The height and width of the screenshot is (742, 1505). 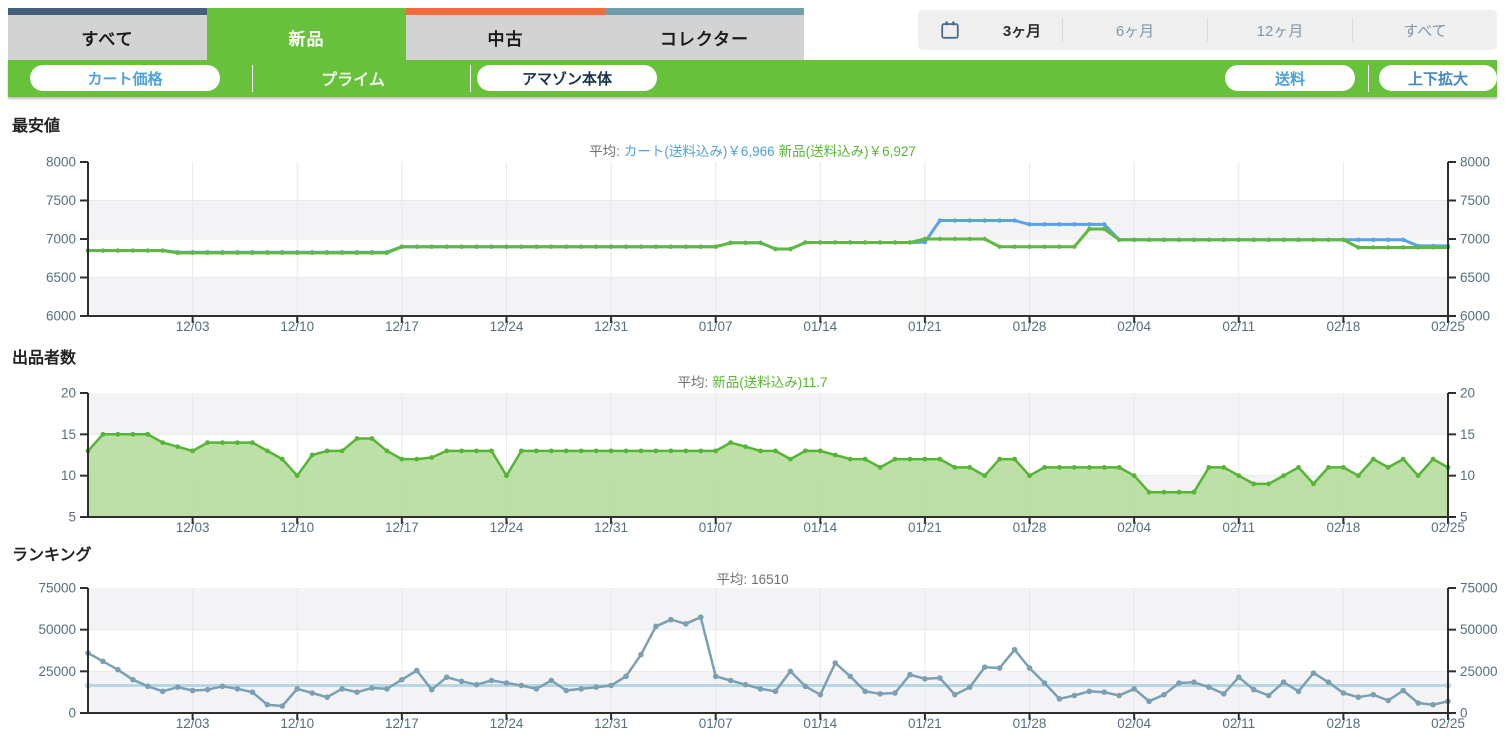 What do you see at coordinates (57, 629) in the screenshot?
I see `svg-text: 50000` at bounding box center [57, 629].